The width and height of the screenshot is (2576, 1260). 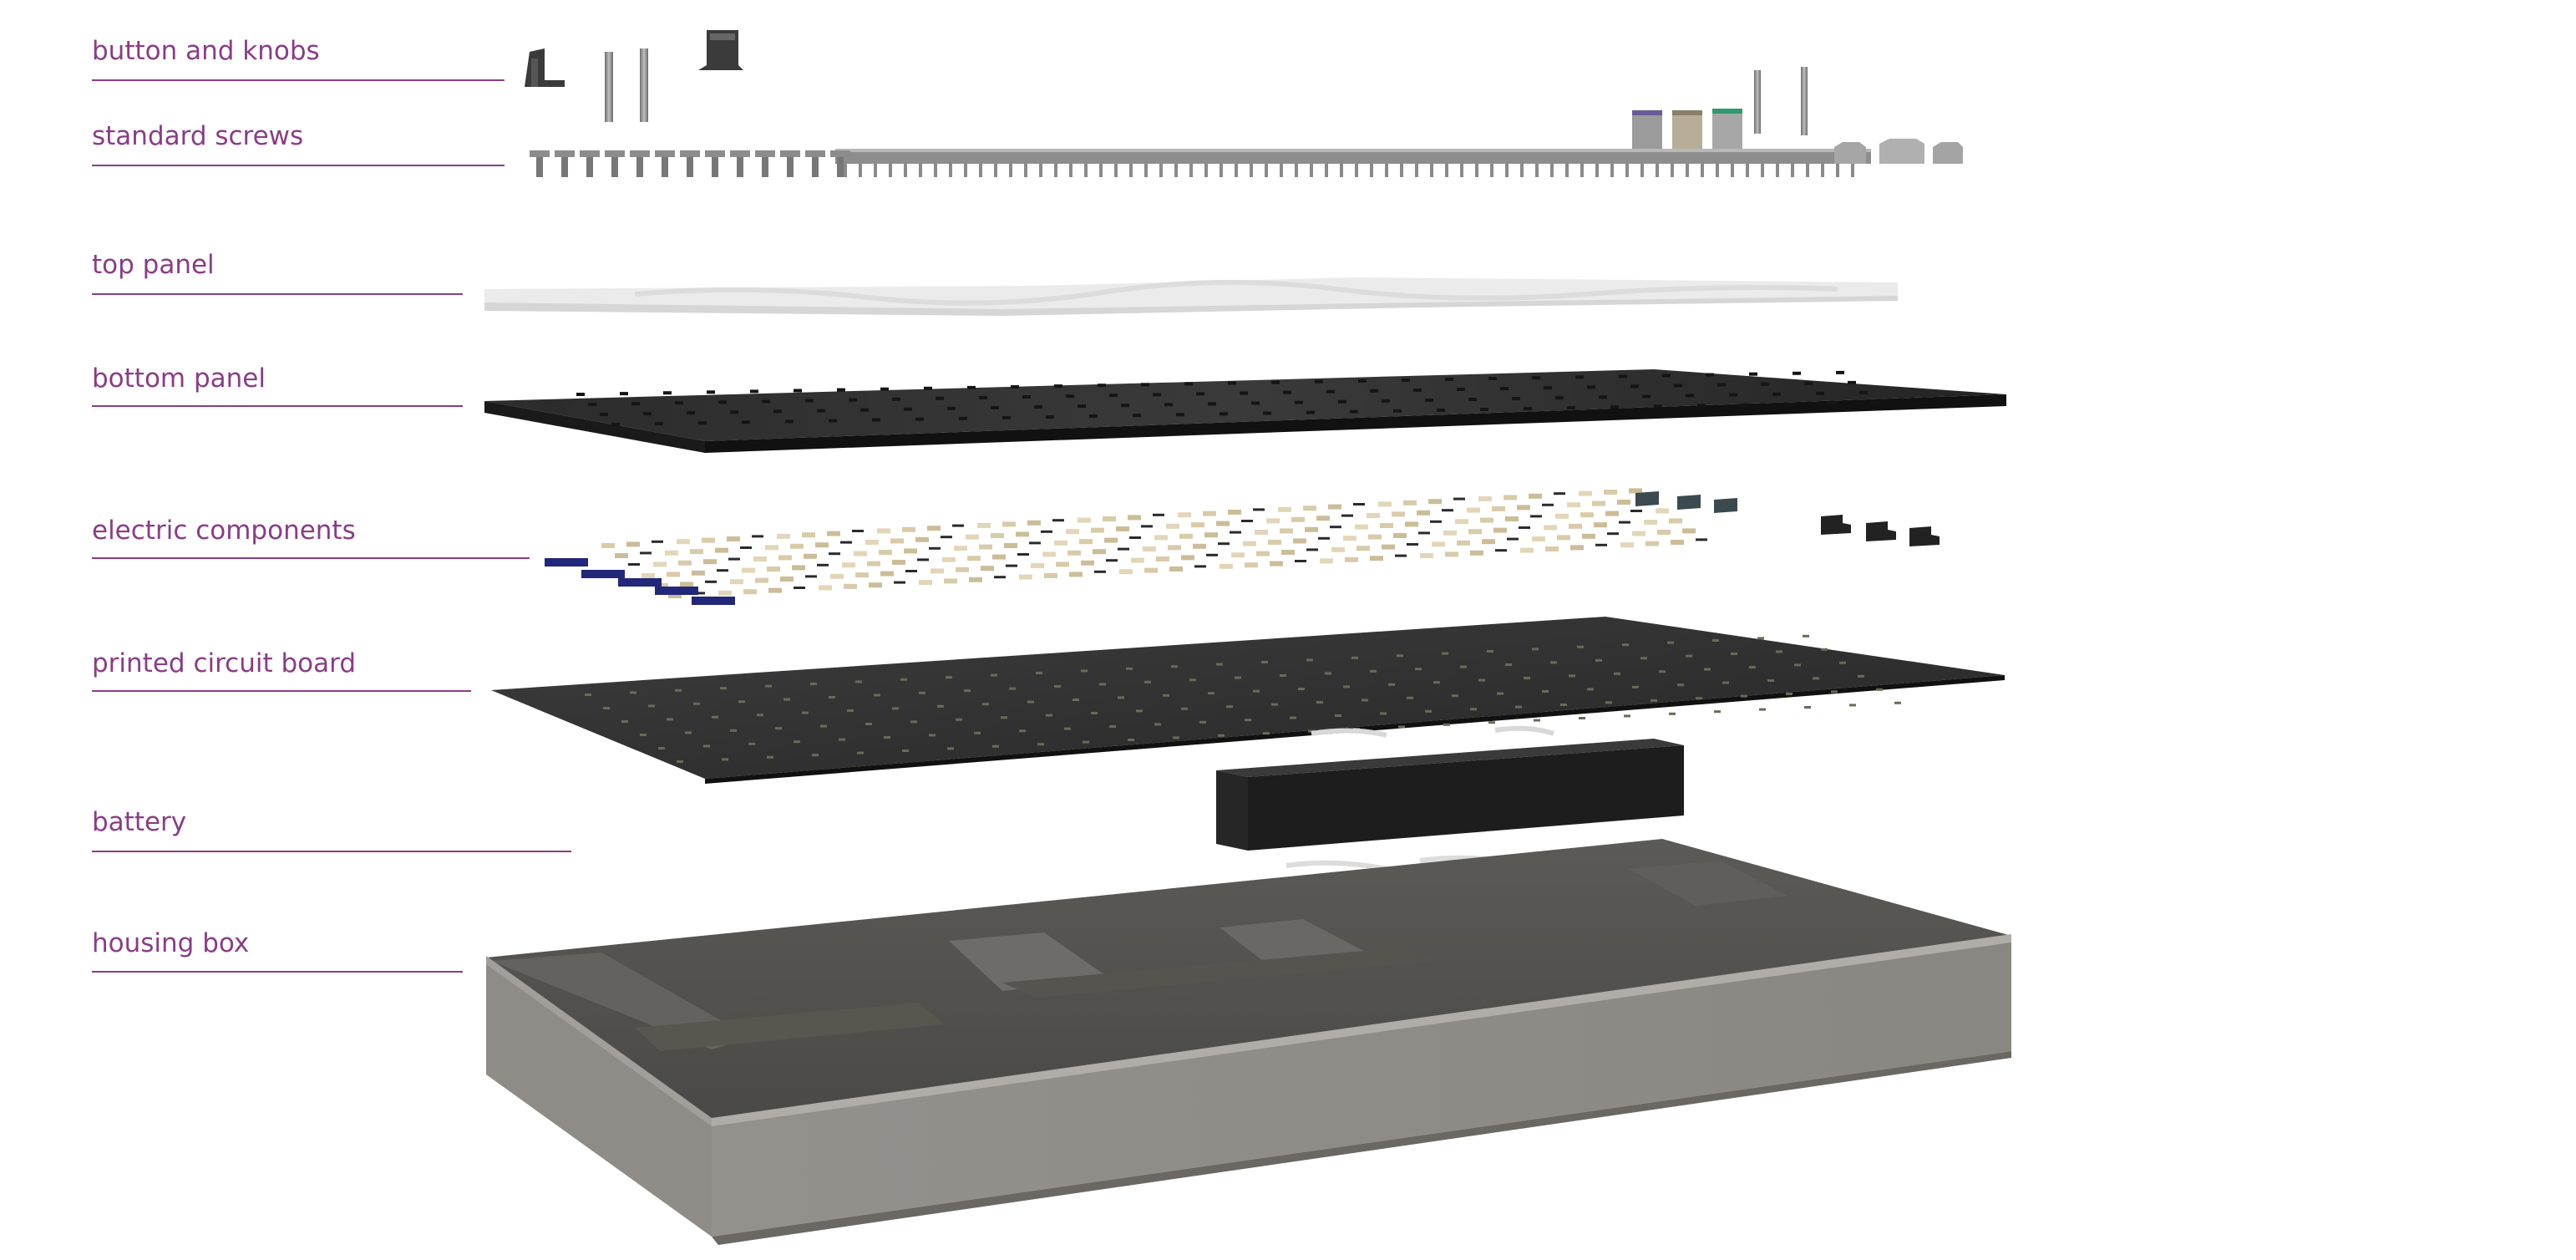 I want to click on standoff, so click(x=1727, y=129).